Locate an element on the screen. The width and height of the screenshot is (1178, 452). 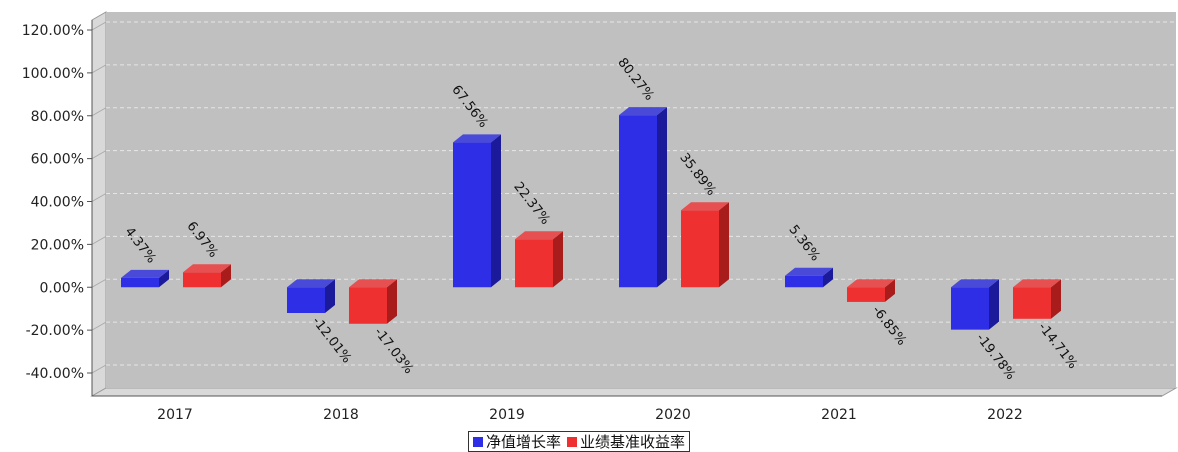
x-tick-label: 2018 is located at coordinates (341, 415).